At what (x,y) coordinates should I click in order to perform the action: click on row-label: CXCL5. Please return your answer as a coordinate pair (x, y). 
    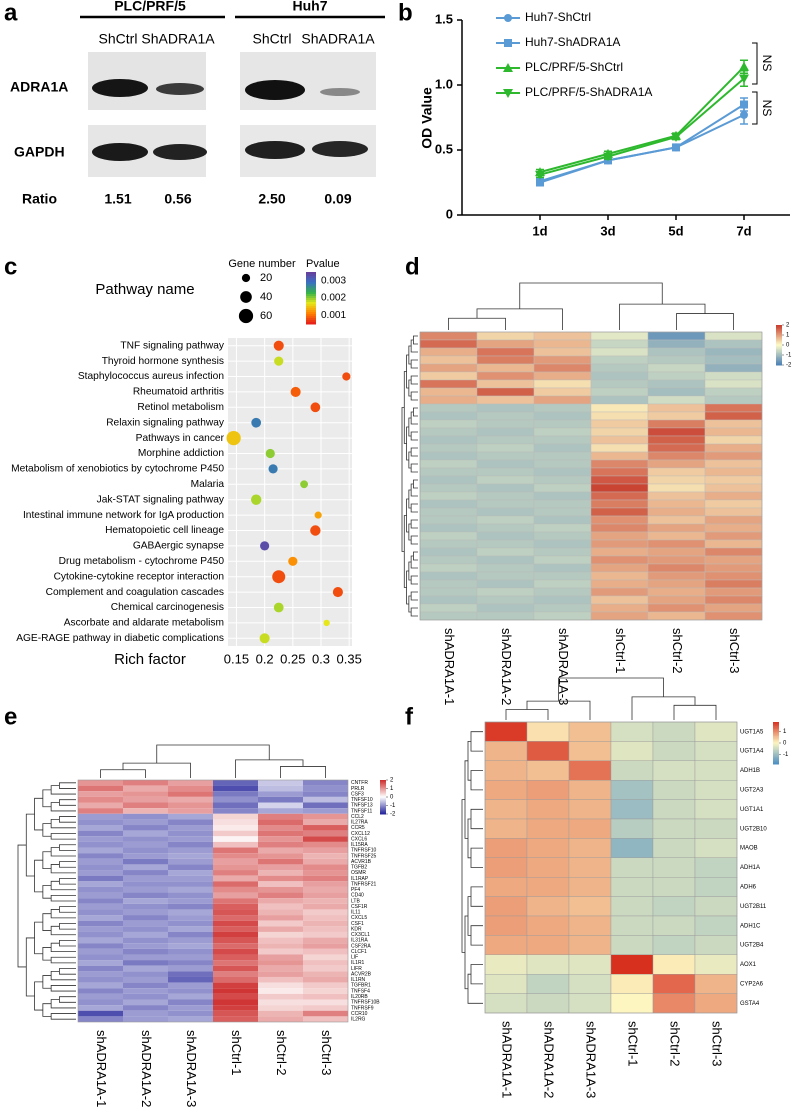
    Looking at the image, I should click on (359, 918).